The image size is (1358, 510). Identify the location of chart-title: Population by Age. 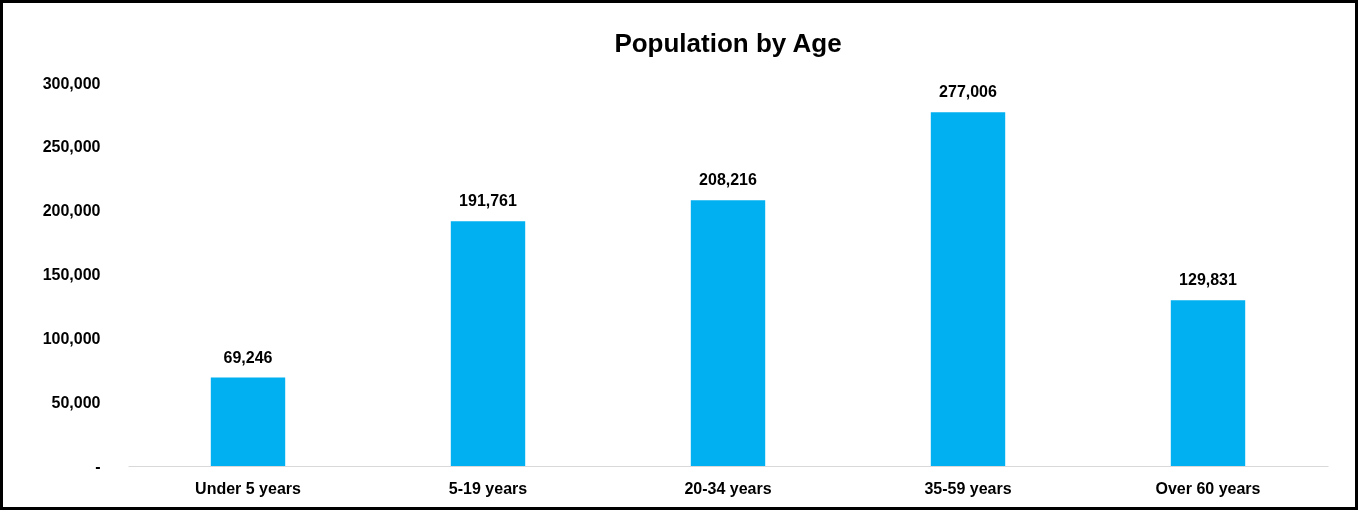
(728, 43).